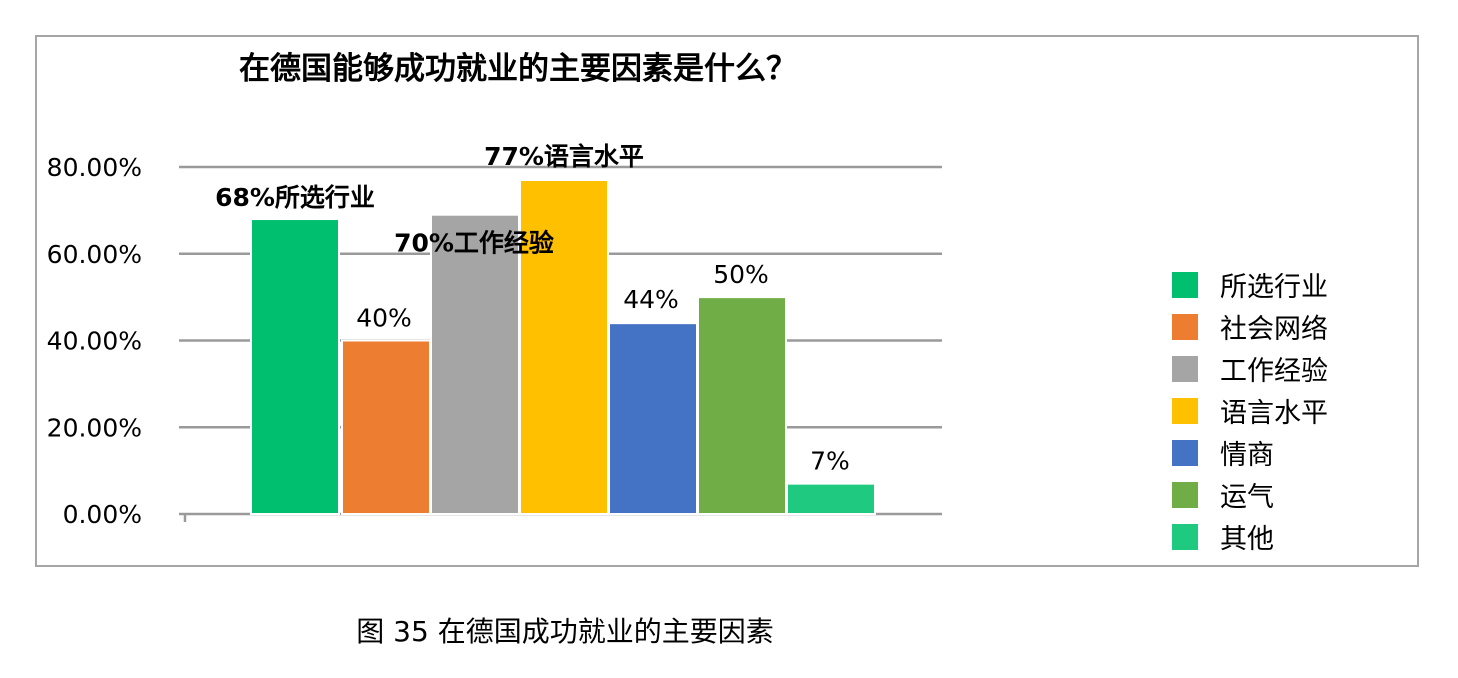 This screenshot has width=1458, height=678. Describe the element at coordinates (94, 254) in the screenshot. I see `y-tick-label: 60.00%` at that location.